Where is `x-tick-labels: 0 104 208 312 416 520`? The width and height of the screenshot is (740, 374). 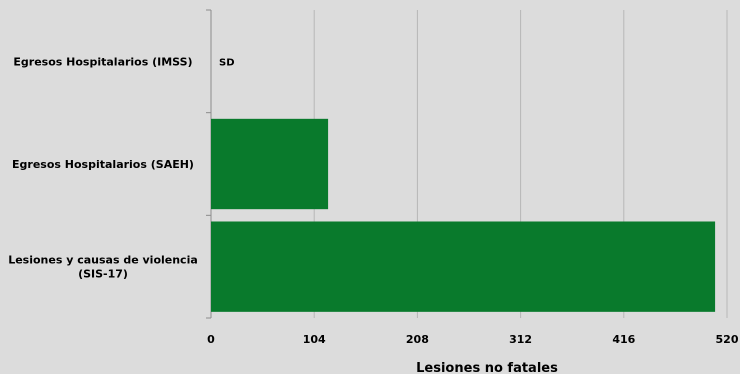
x-tick-labels: 0 104 208 312 416 520 is located at coordinates (473, 339).